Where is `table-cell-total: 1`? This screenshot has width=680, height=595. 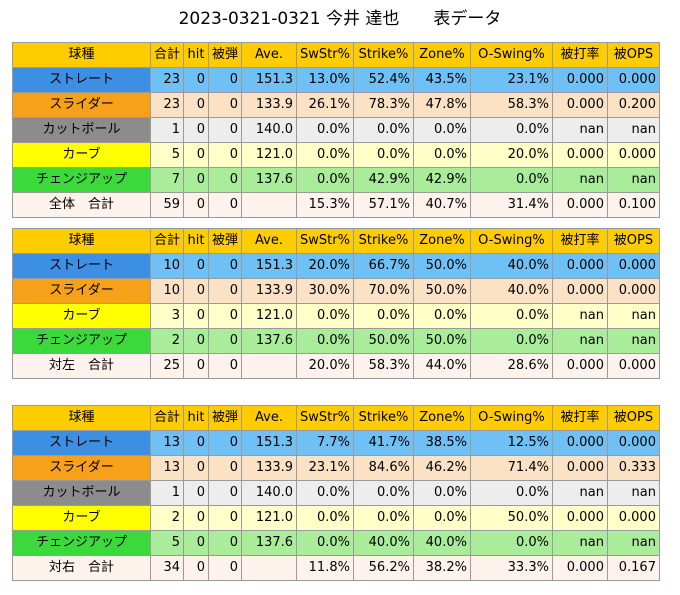
table-cell-total: 1 is located at coordinates (167, 130).